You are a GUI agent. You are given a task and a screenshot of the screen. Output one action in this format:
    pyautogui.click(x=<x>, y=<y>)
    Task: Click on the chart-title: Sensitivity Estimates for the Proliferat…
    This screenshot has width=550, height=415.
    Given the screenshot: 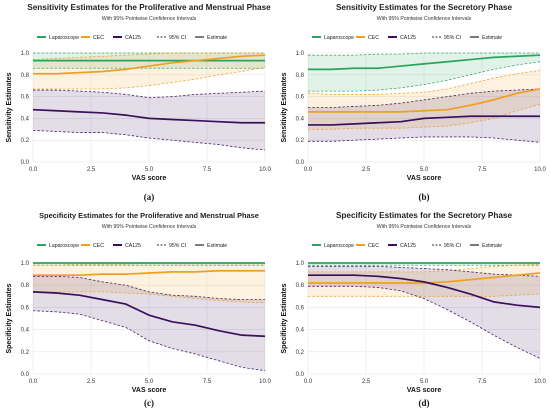 What is the action you would take?
    pyautogui.click(x=149, y=7)
    